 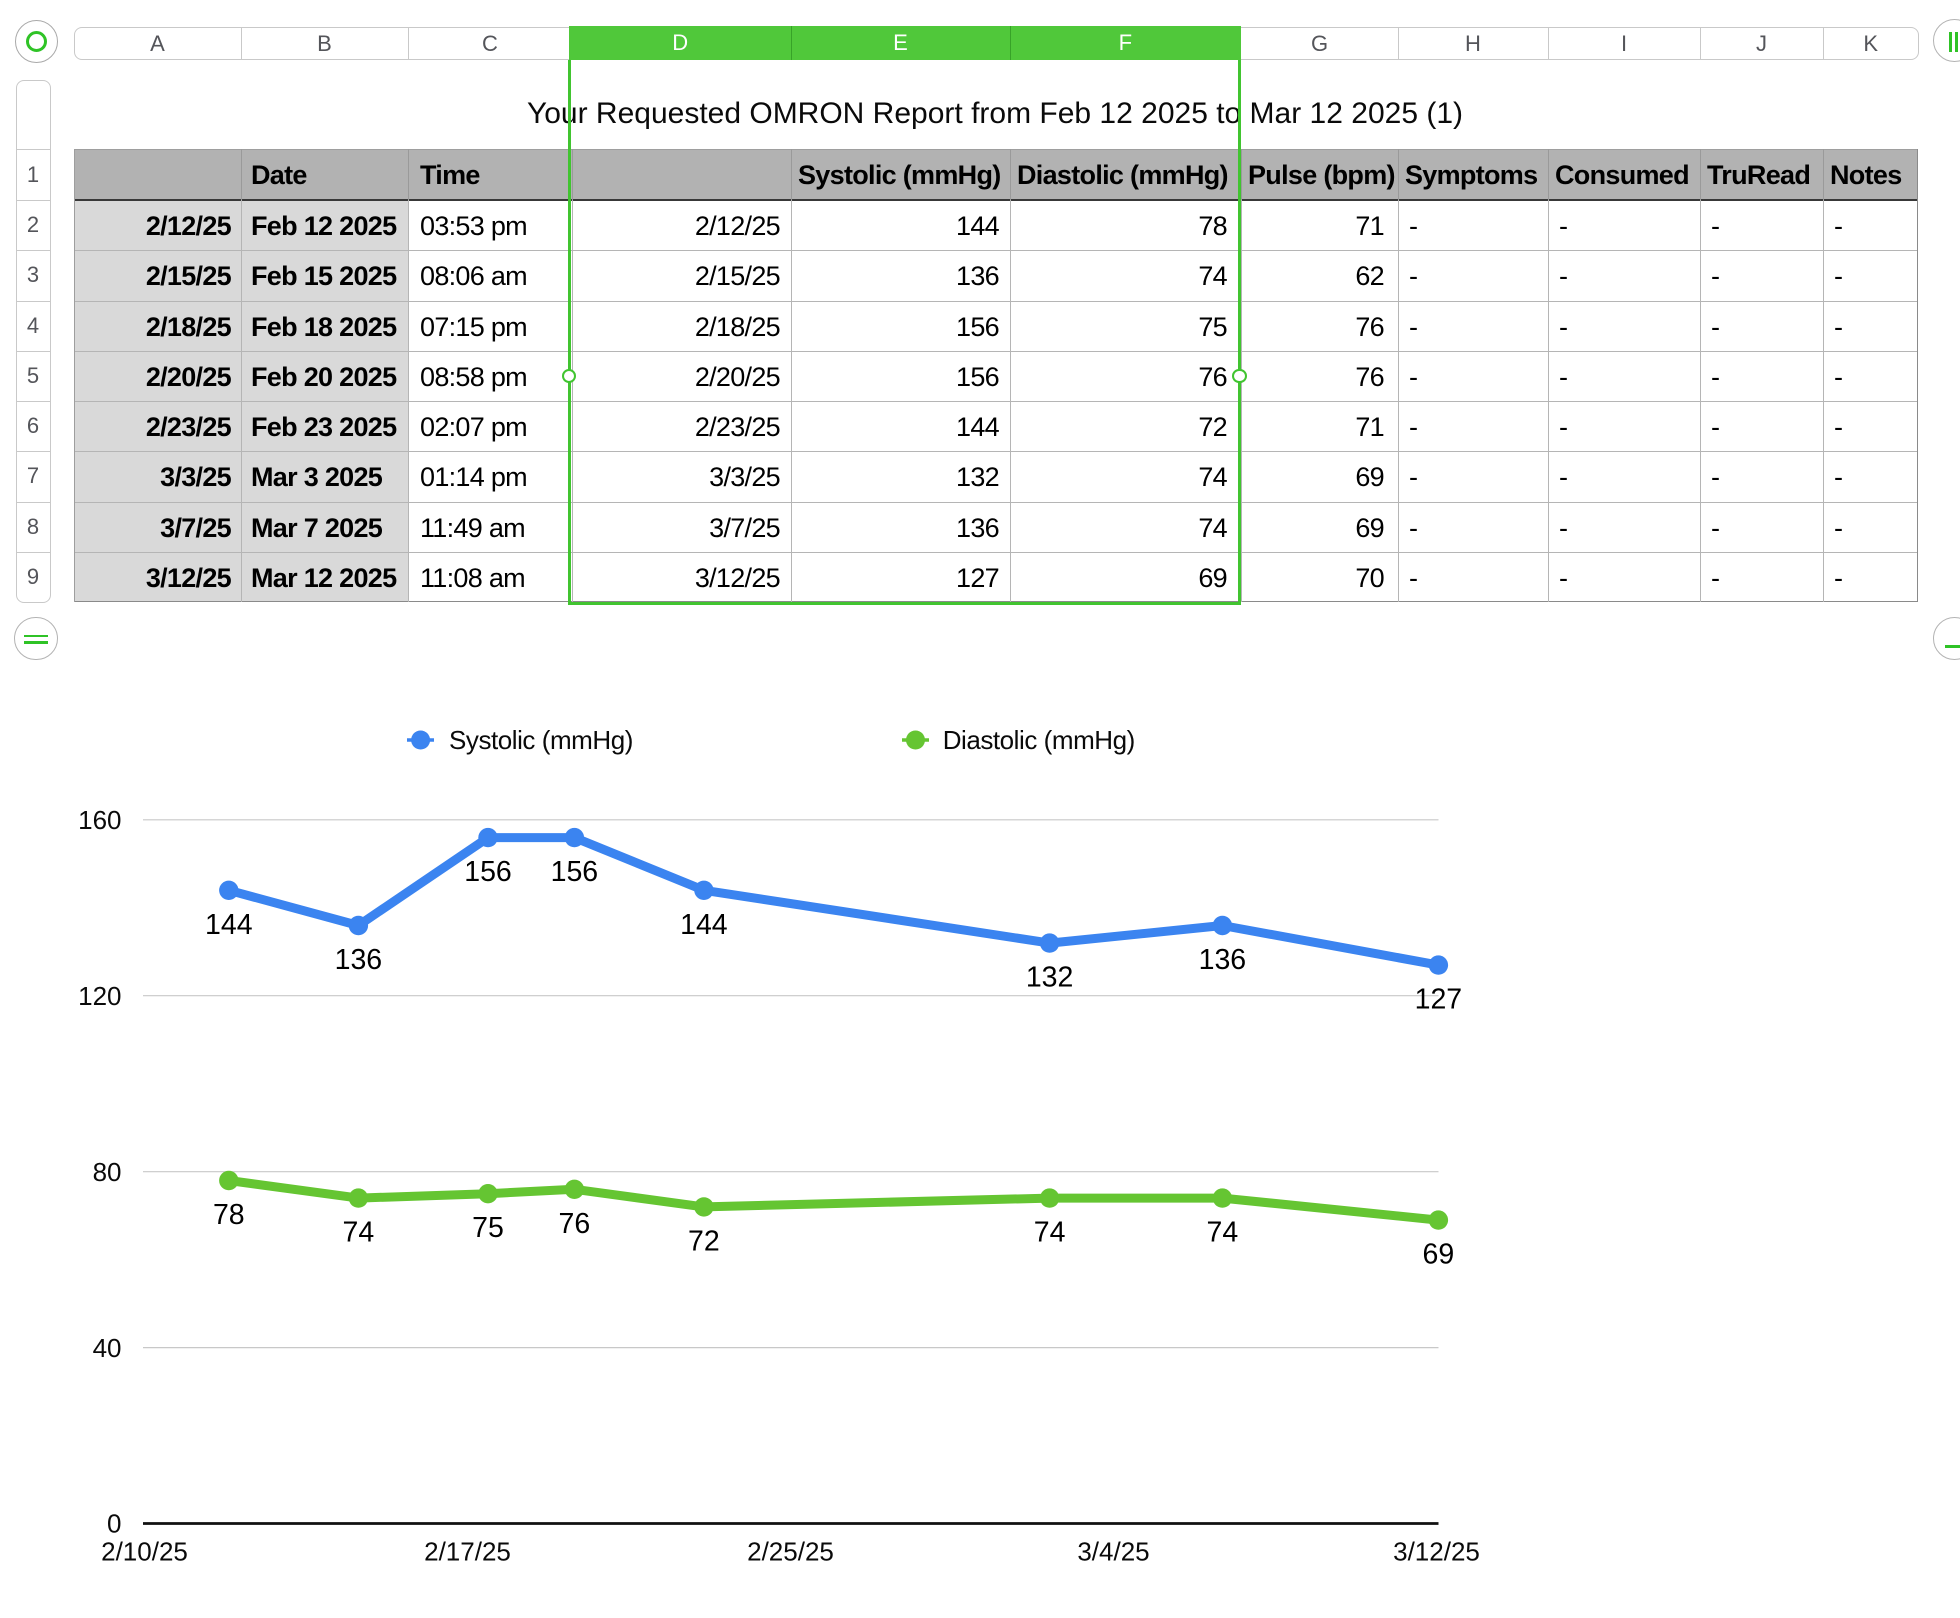 What do you see at coordinates (1113, 1552) in the screenshot?
I see `svg-text: 3/4/25` at bounding box center [1113, 1552].